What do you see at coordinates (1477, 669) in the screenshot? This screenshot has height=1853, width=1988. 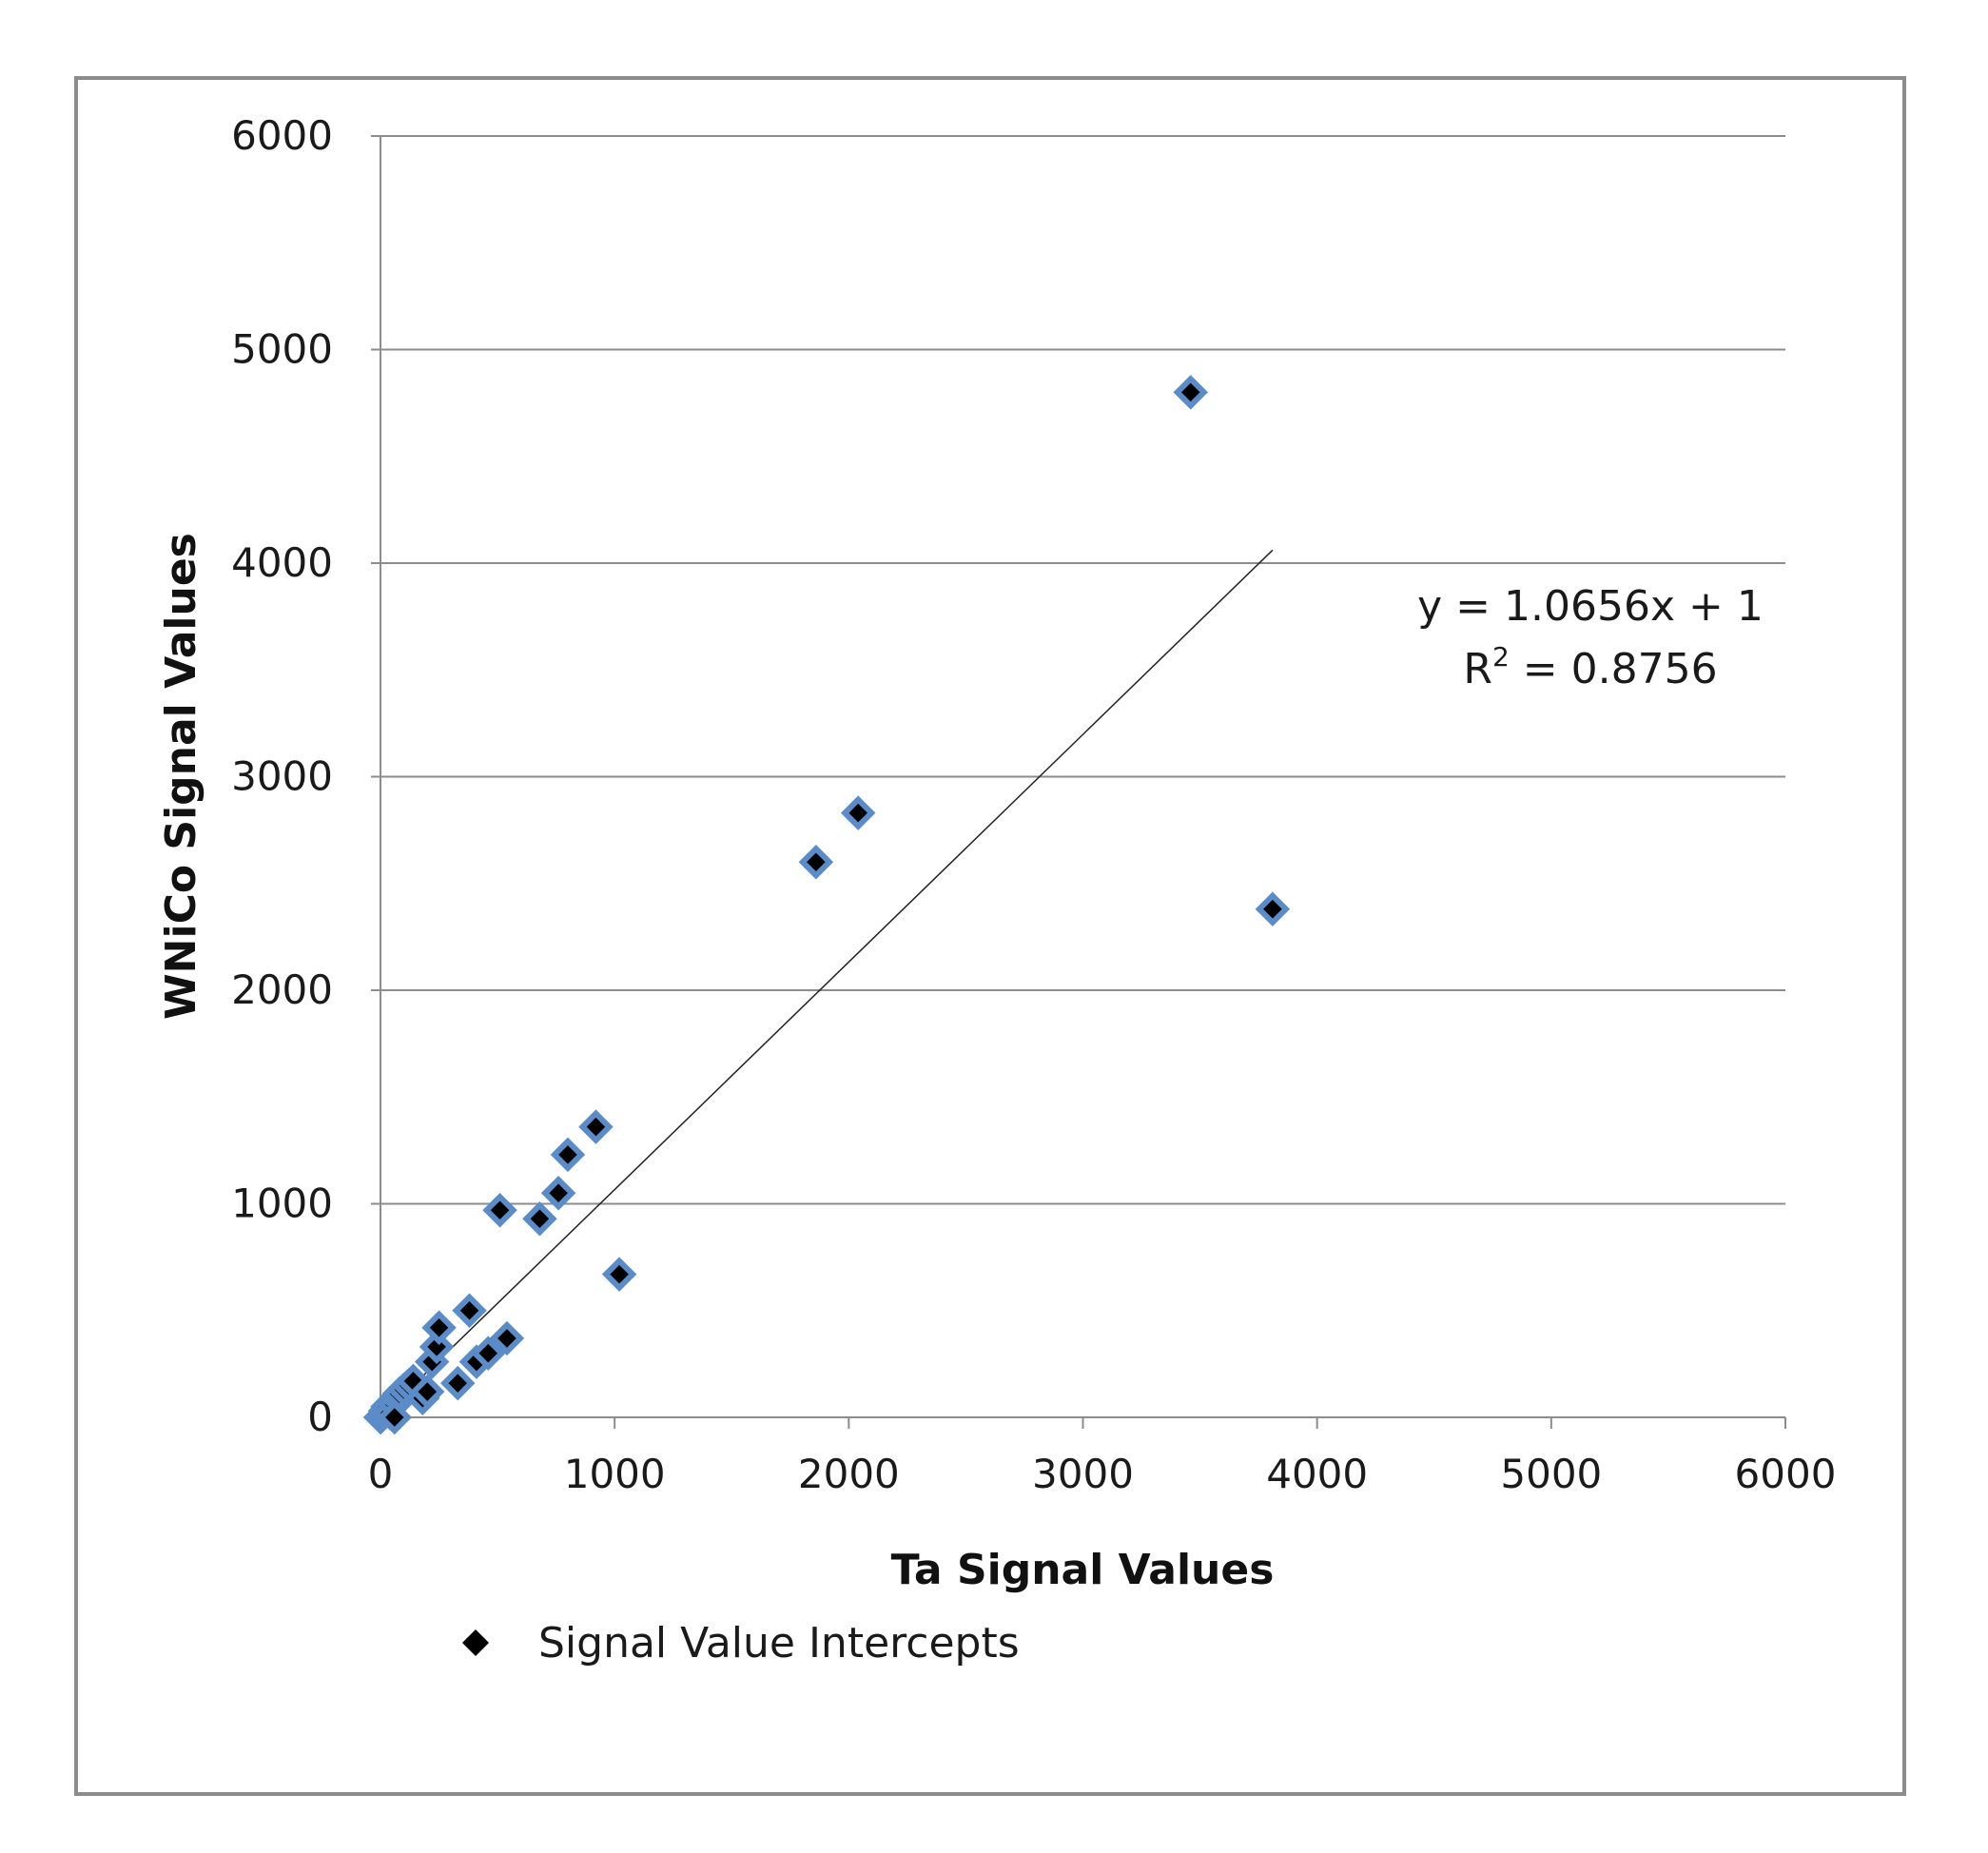 I see `r2-prefix: R` at bounding box center [1477, 669].